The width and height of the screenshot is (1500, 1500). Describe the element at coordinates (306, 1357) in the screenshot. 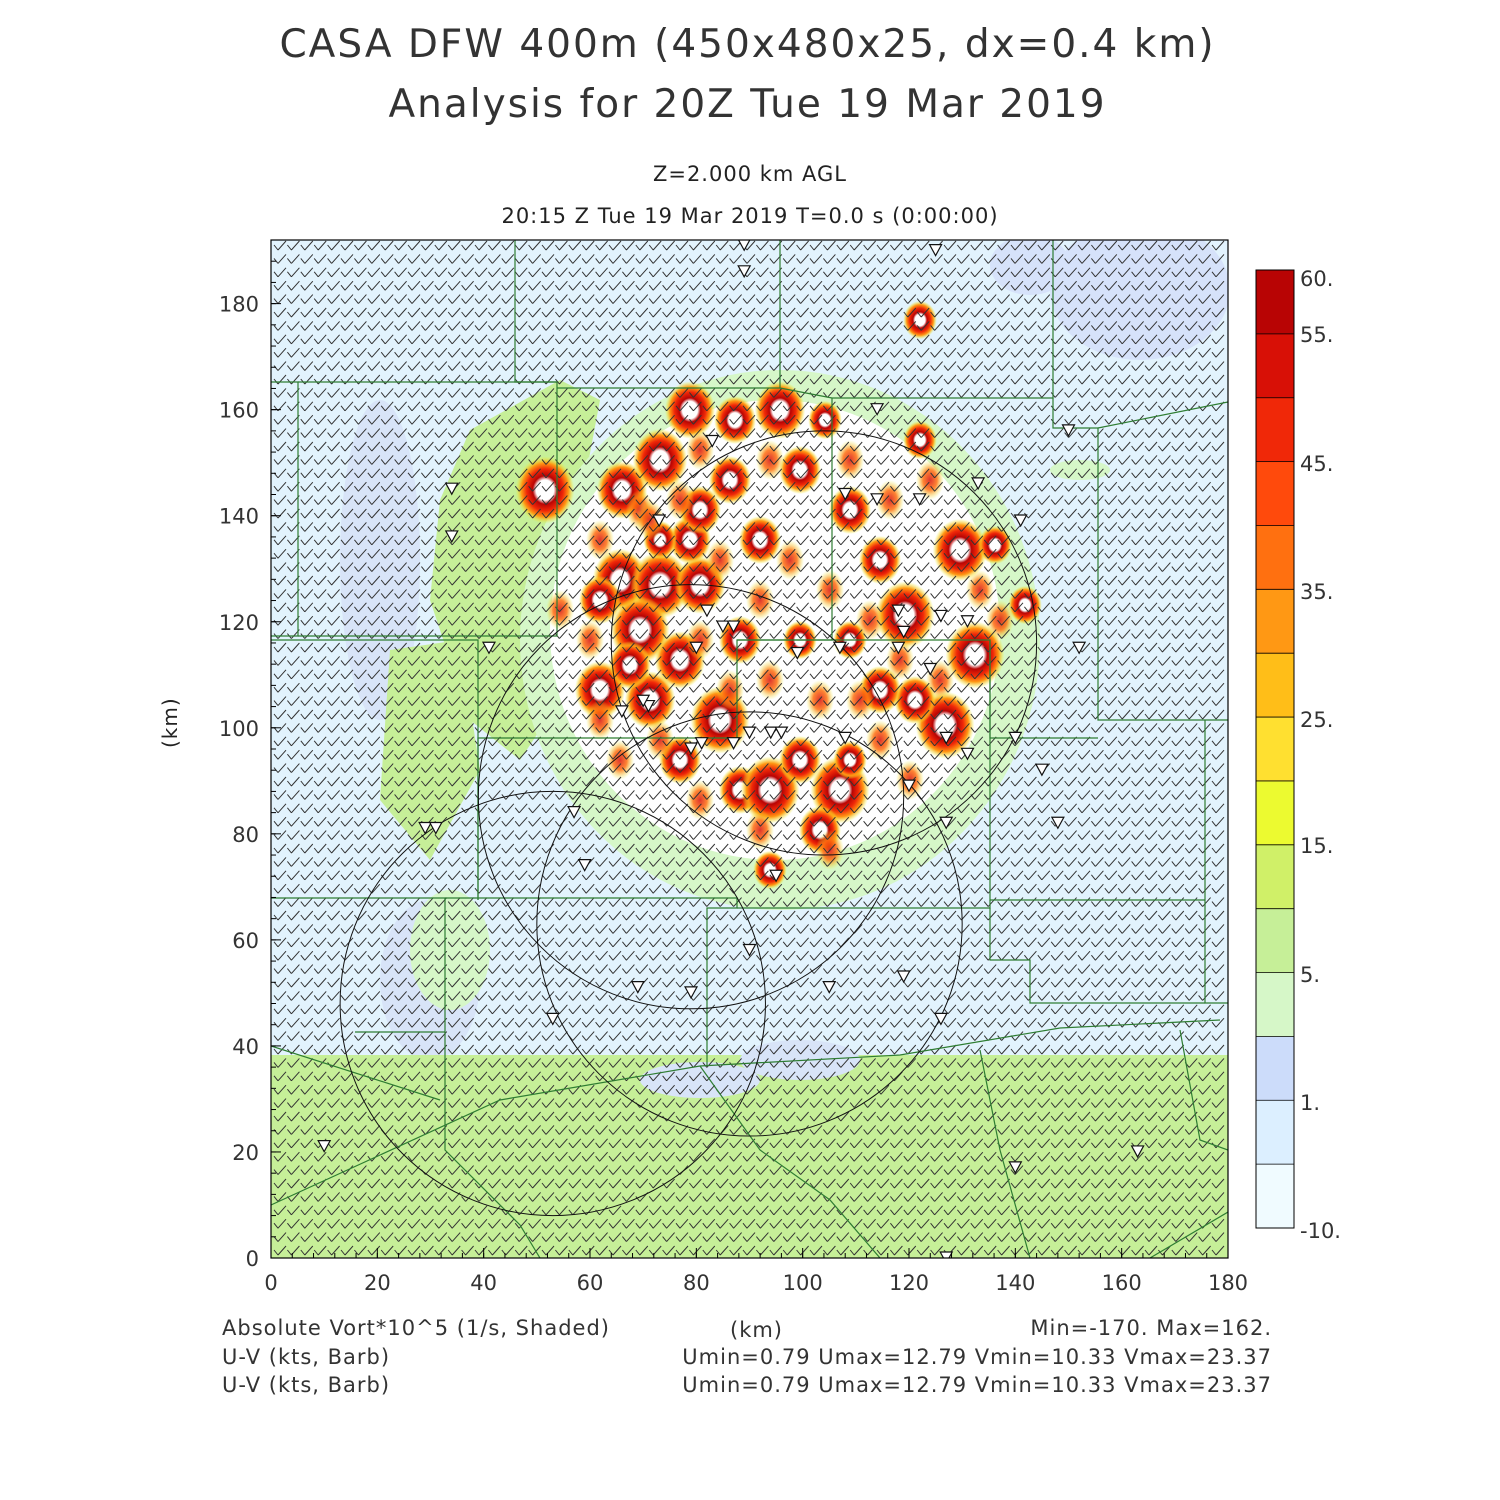

I see `footer-barb-label-1: U-V (kts, Barb)` at that location.